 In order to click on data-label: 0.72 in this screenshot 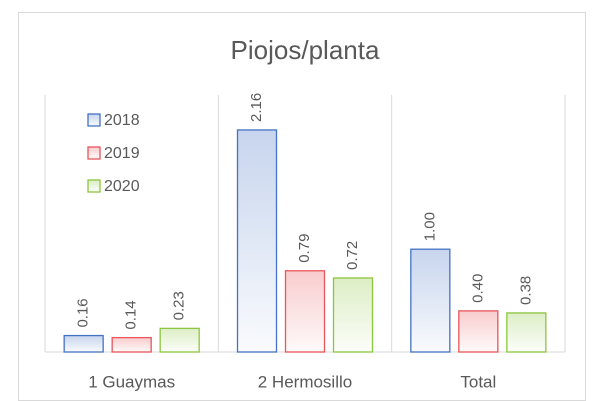, I will do `click(352, 255)`.